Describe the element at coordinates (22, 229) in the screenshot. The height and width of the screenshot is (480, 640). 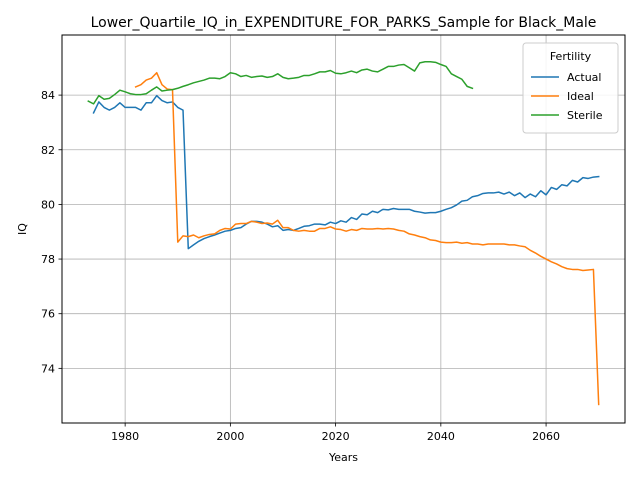
I see `y-axis-label: IQ` at that location.